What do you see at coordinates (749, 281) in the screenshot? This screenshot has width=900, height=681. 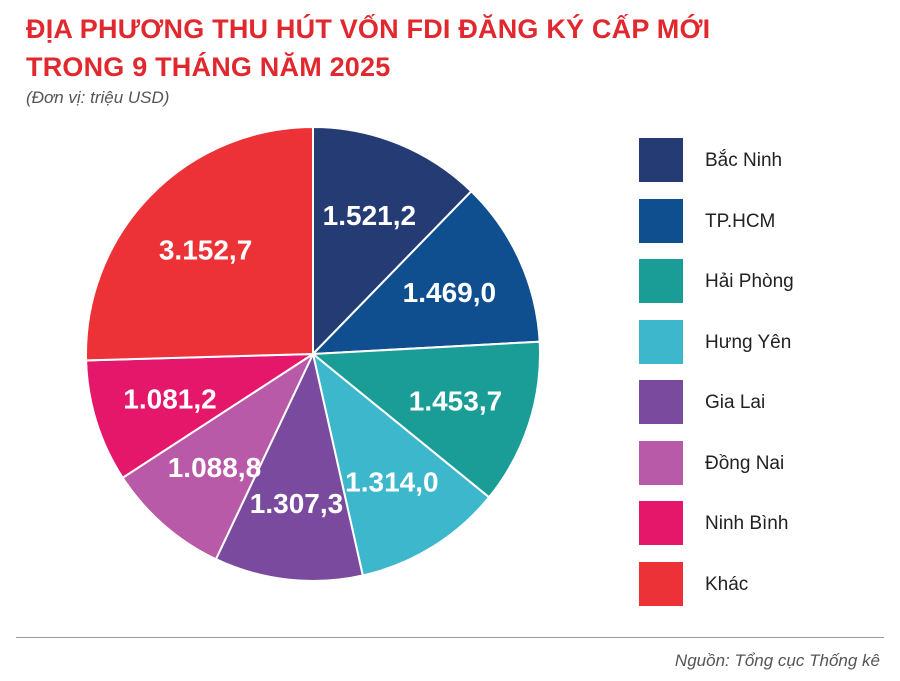 I see `legend-label: Hải Phòng` at bounding box center [749, 281].